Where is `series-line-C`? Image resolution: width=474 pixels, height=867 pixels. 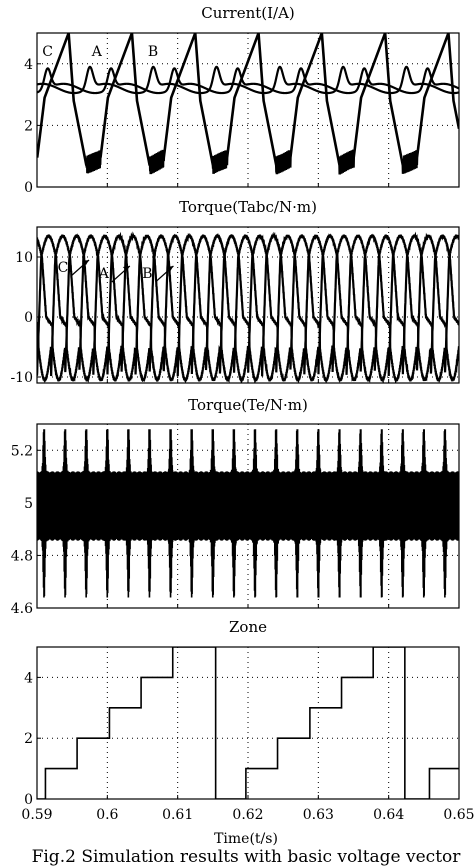
series-line-C is located at coordinates (248, 104).